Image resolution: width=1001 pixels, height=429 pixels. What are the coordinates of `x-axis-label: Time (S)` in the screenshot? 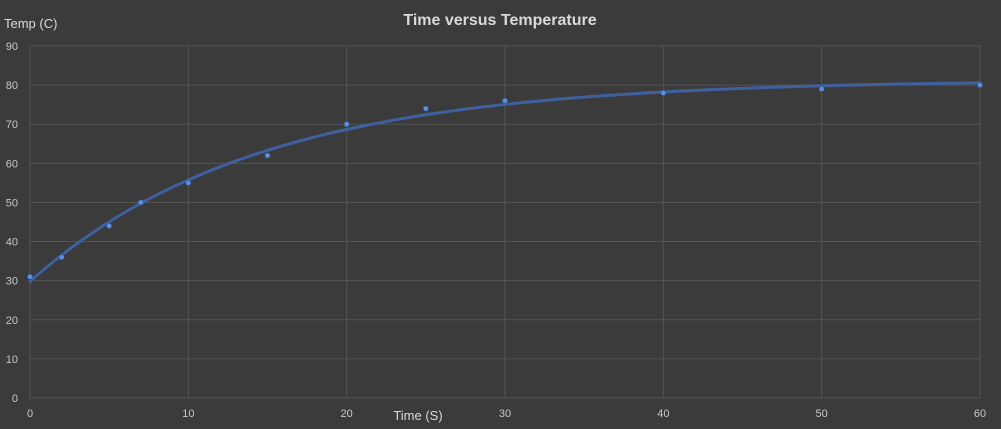 It's located at (417, 415).